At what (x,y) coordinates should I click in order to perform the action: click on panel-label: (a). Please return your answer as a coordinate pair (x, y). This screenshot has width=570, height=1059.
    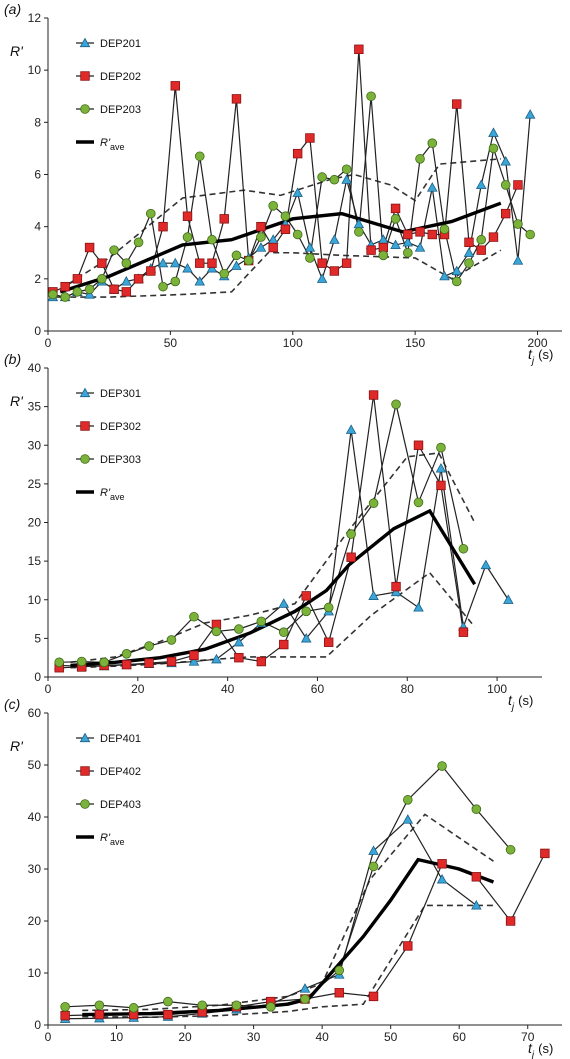
    Looking at the image, I should click on (12, 9).